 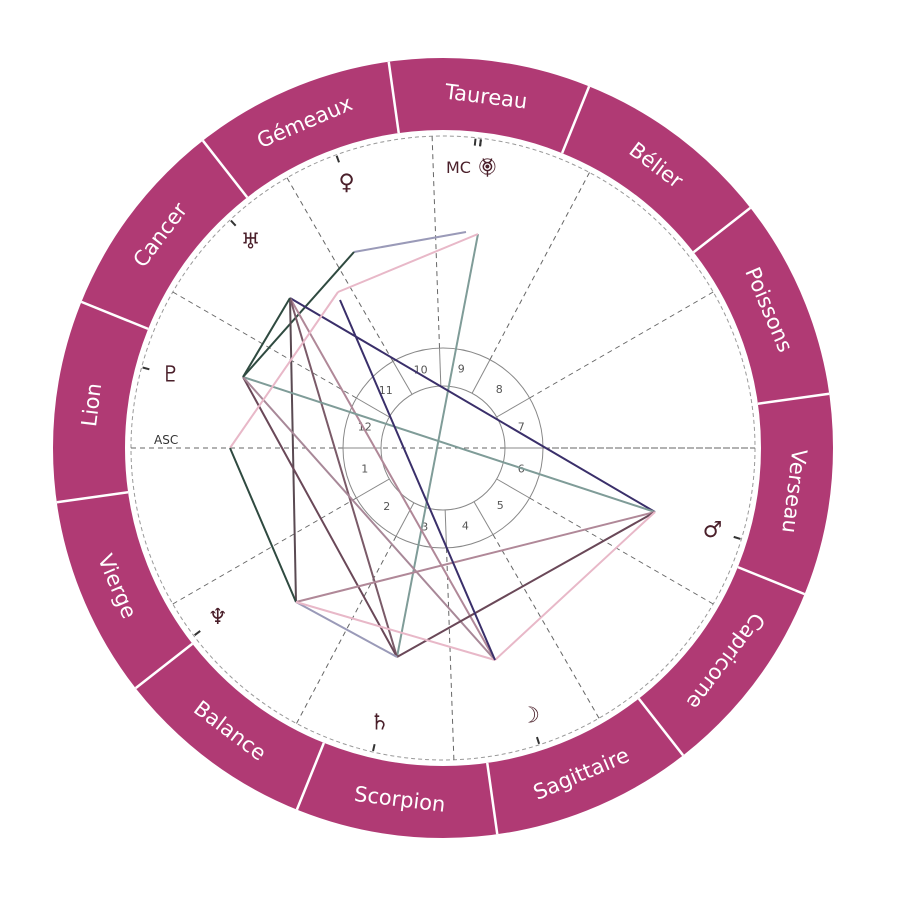 I want to click on sun-icon: ☉, so click(x=487, y=168).